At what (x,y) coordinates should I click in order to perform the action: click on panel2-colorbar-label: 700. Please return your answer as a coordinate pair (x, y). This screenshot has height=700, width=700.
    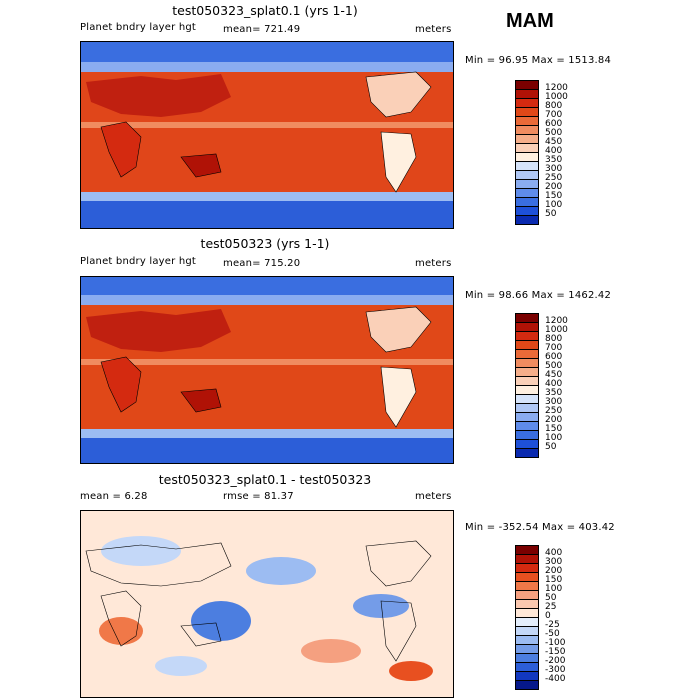
    Looking at the image, I should click on (554, 348).